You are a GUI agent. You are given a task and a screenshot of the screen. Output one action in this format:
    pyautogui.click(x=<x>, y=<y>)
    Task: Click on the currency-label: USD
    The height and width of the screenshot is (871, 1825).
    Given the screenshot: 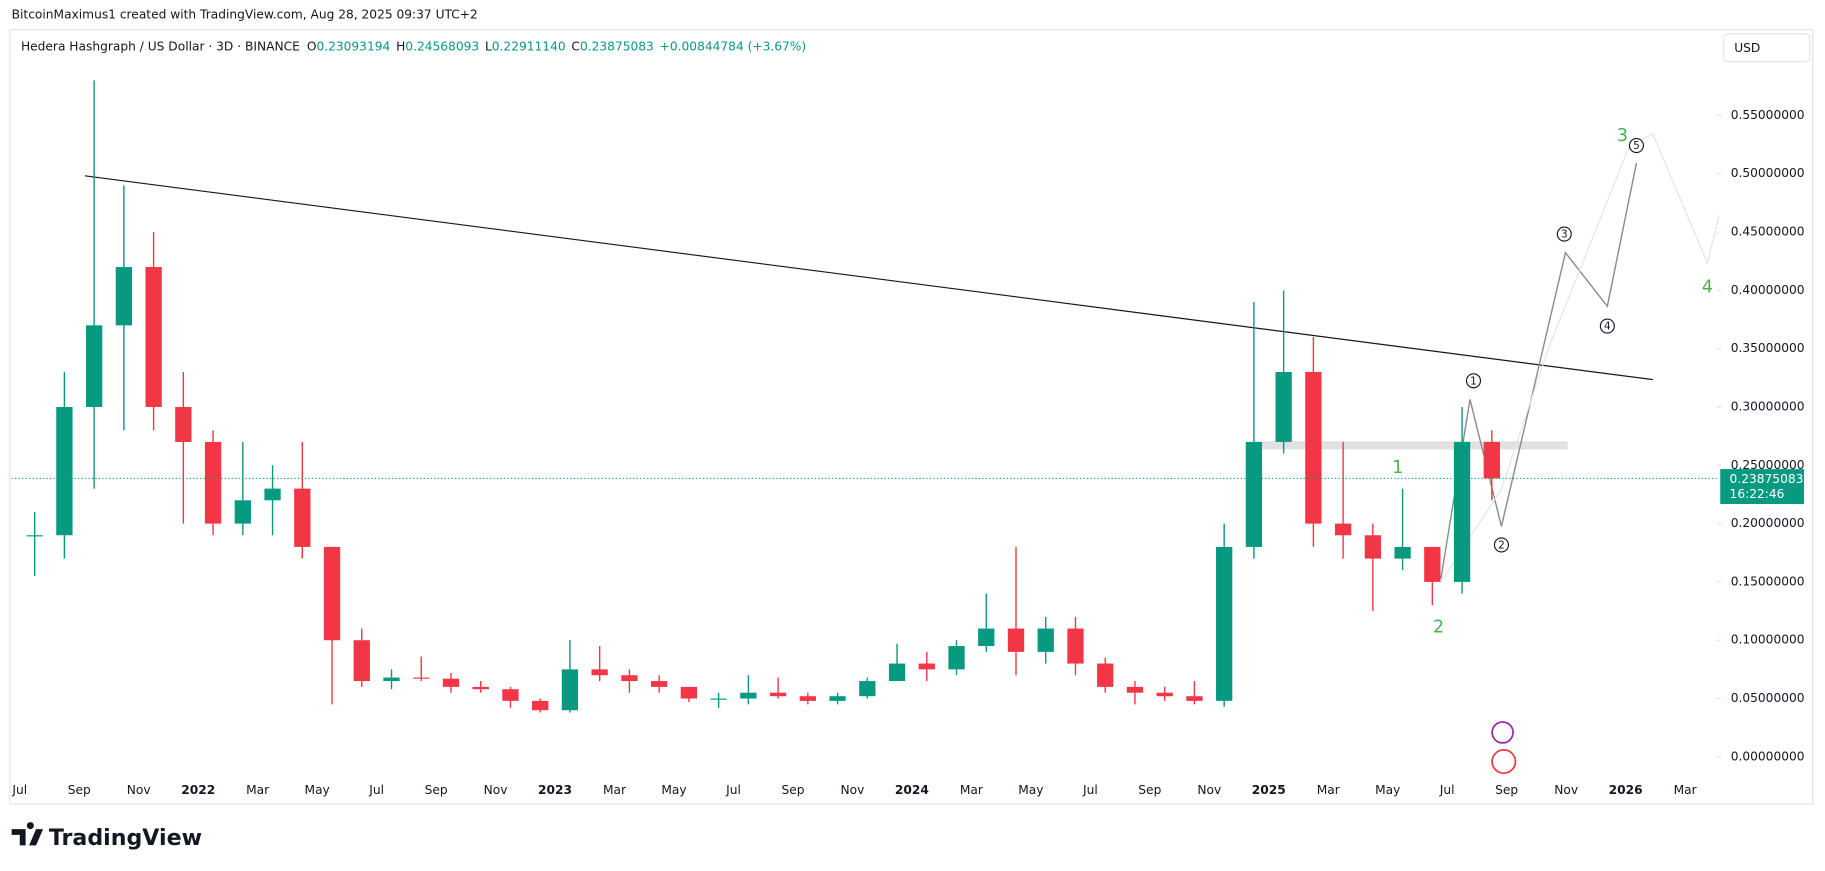 What is the action you would take?
    pyautogui.click(x=1747, y=48)
    